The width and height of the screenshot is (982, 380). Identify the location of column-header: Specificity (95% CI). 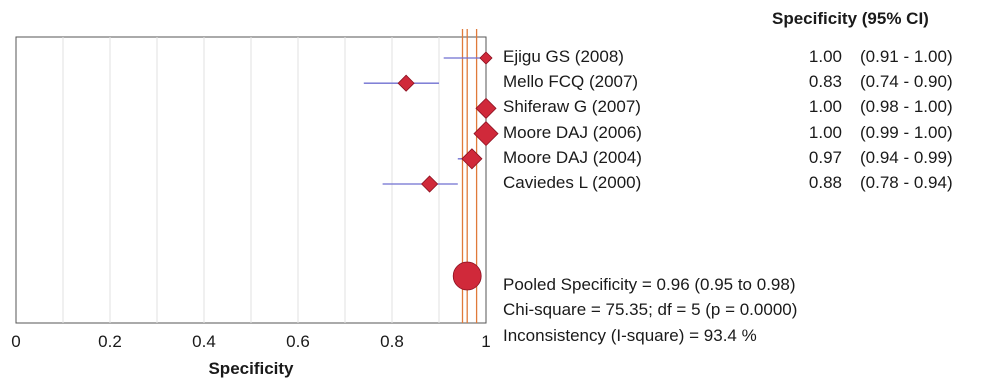
(850, 18).